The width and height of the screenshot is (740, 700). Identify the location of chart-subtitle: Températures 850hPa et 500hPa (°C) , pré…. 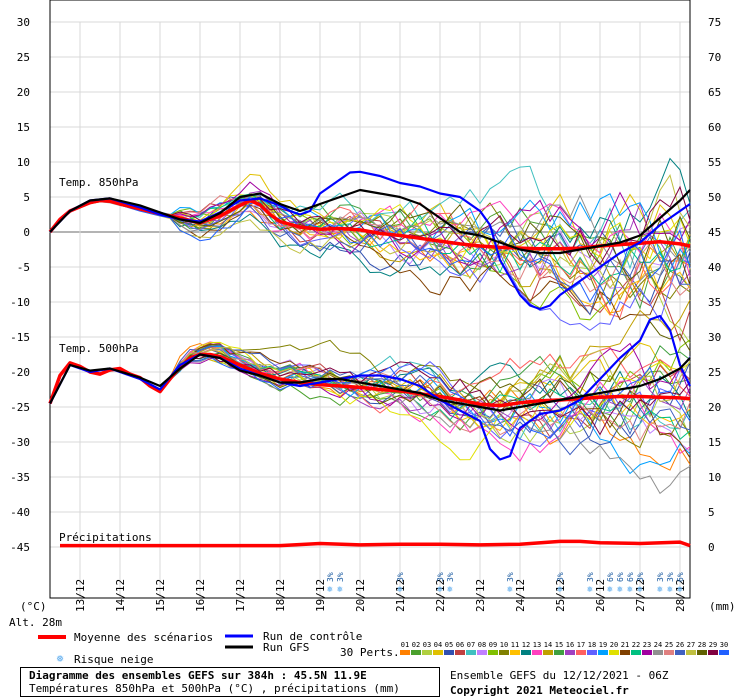
(214, 688).